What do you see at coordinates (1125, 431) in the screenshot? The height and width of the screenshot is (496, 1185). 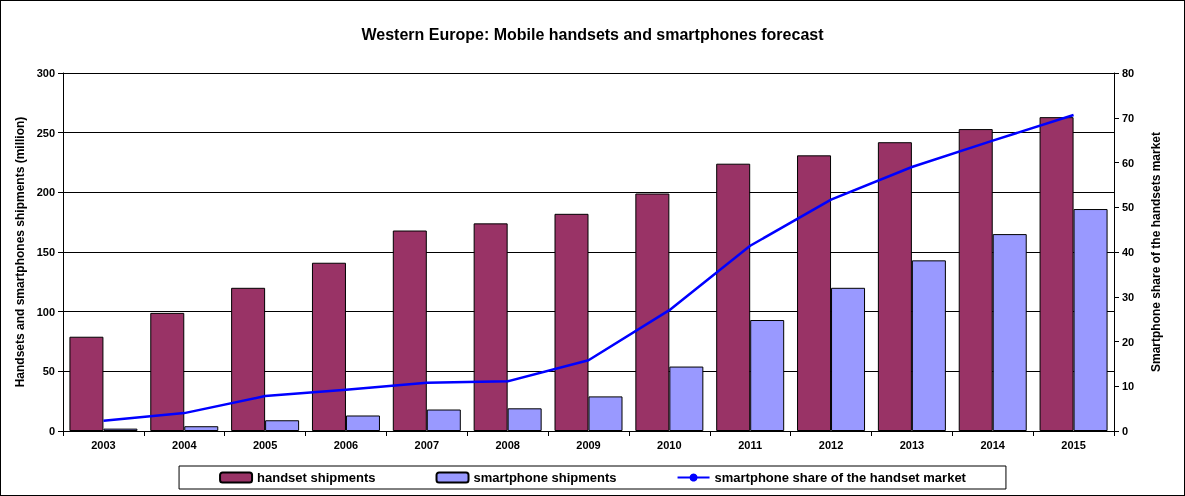 I see `y2-tick-label: 0` at bounding box center [1125, 431].